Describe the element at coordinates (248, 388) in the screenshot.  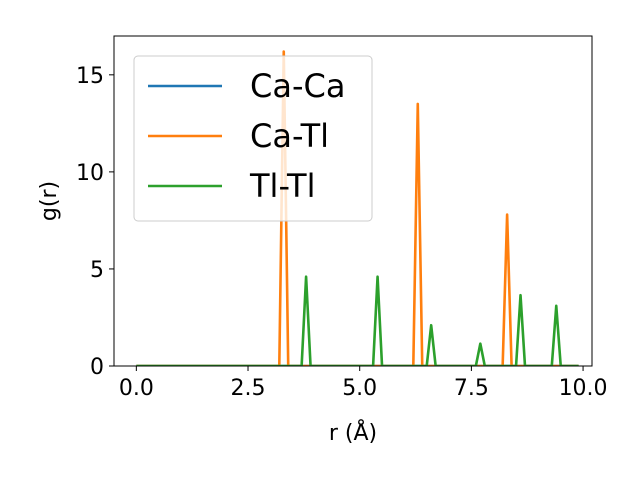
I see `x-tick-label: 2.5` at that location.